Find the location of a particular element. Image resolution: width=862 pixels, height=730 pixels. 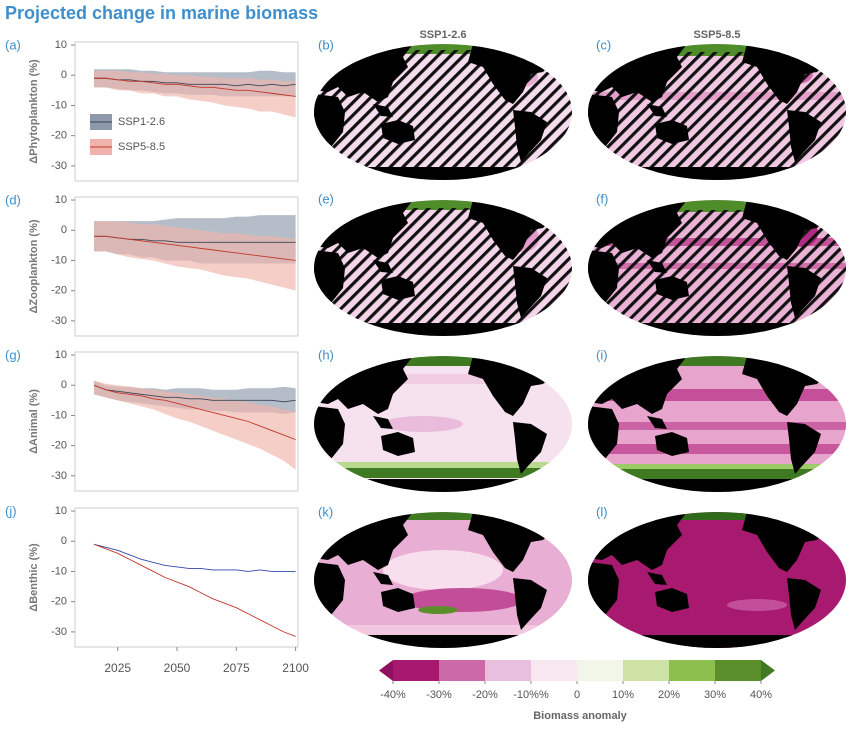

x-tick-label: 2050 is located at coordinates (177, 668).